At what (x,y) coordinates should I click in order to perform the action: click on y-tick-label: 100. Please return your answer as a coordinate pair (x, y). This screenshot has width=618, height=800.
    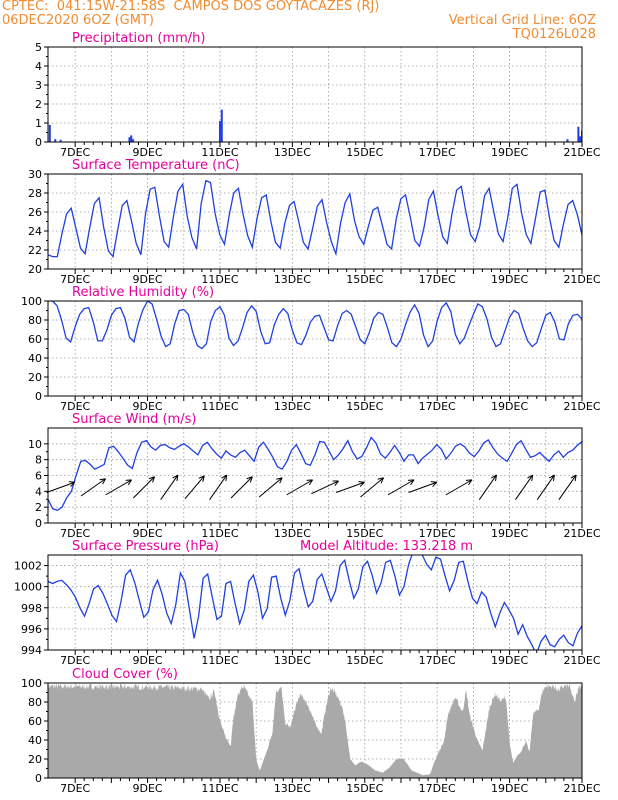
    Looking at the image, I should click on (31, 301).